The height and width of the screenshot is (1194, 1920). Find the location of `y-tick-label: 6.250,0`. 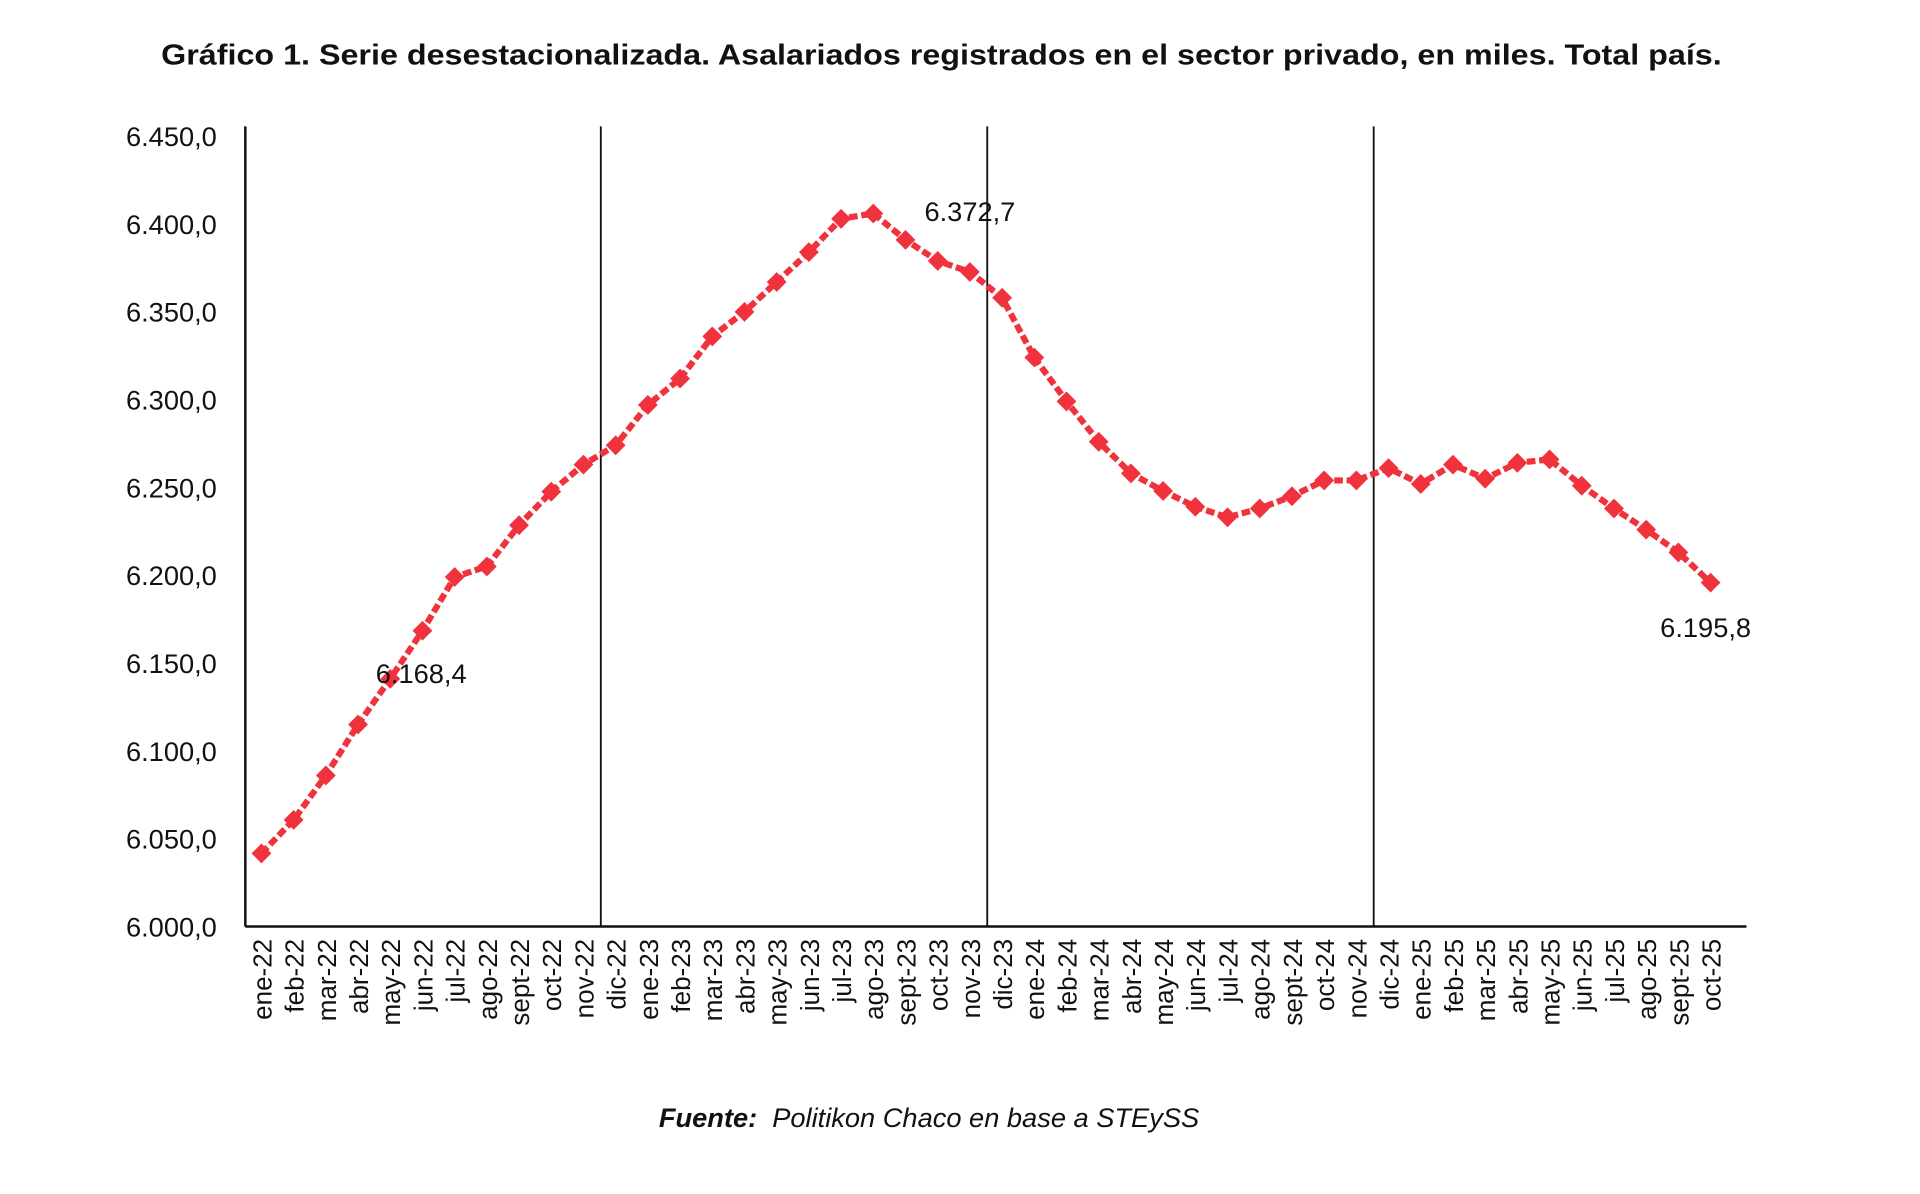

y-tick-label: 6.250,0 is located at coordinates (171, 487).